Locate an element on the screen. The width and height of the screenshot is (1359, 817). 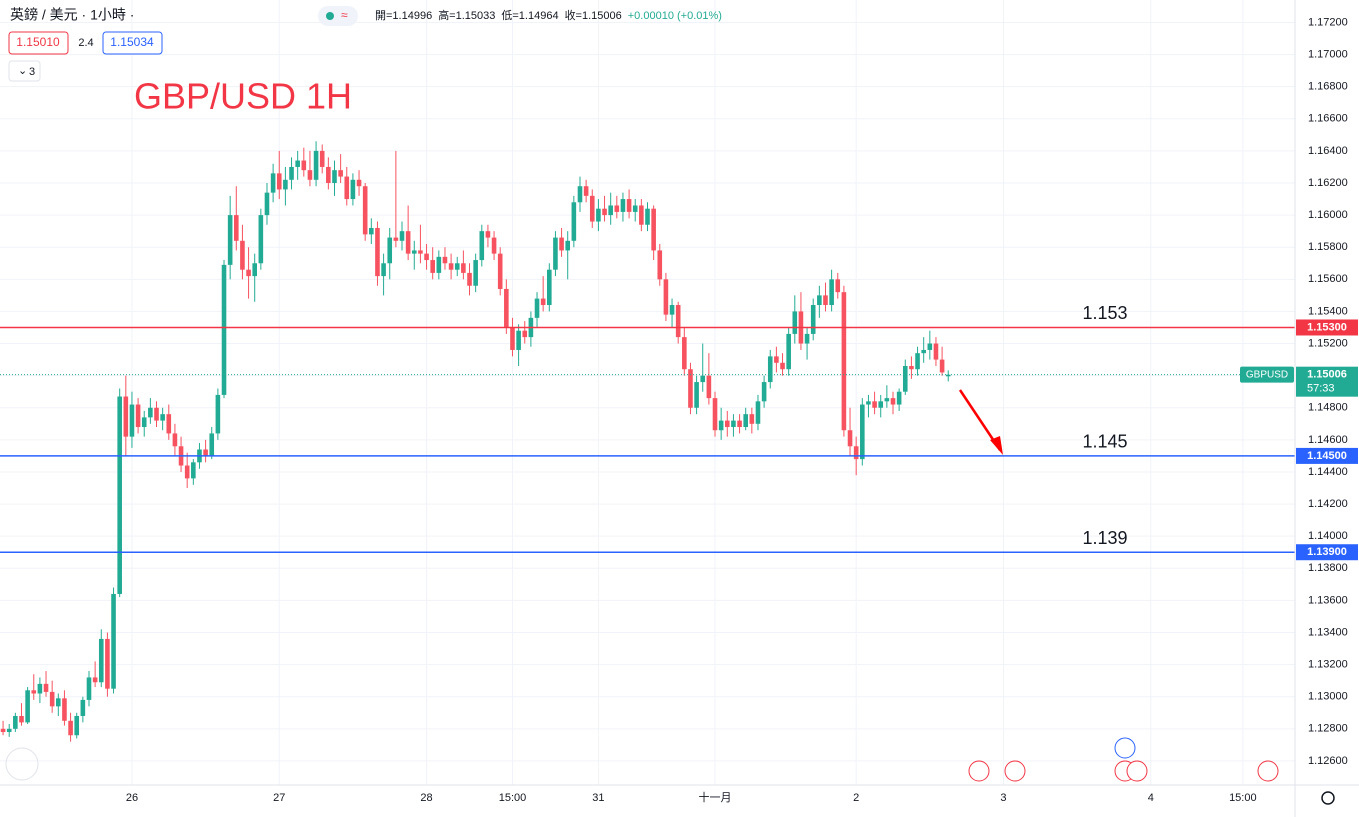
status-dot is located at coordinates (330, 16).